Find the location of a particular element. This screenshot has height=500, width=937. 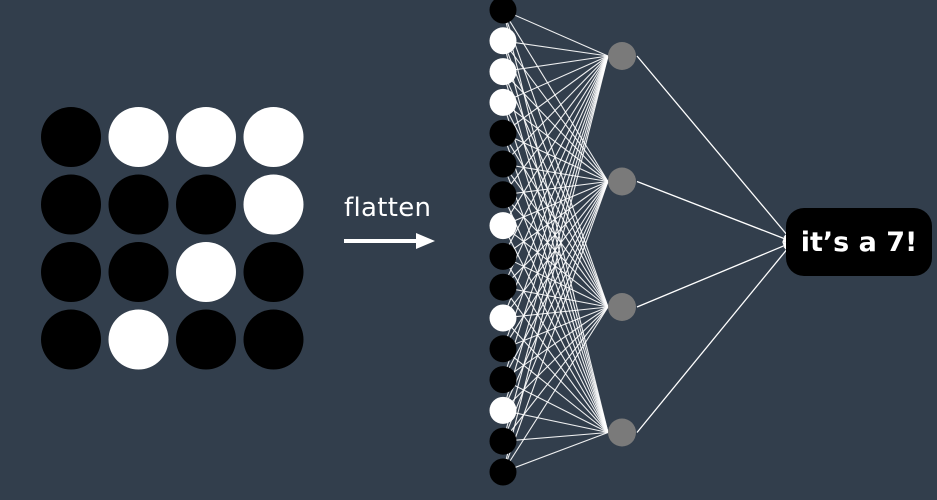

output-label: it’s a 7! is located at coordinates (859, 242).